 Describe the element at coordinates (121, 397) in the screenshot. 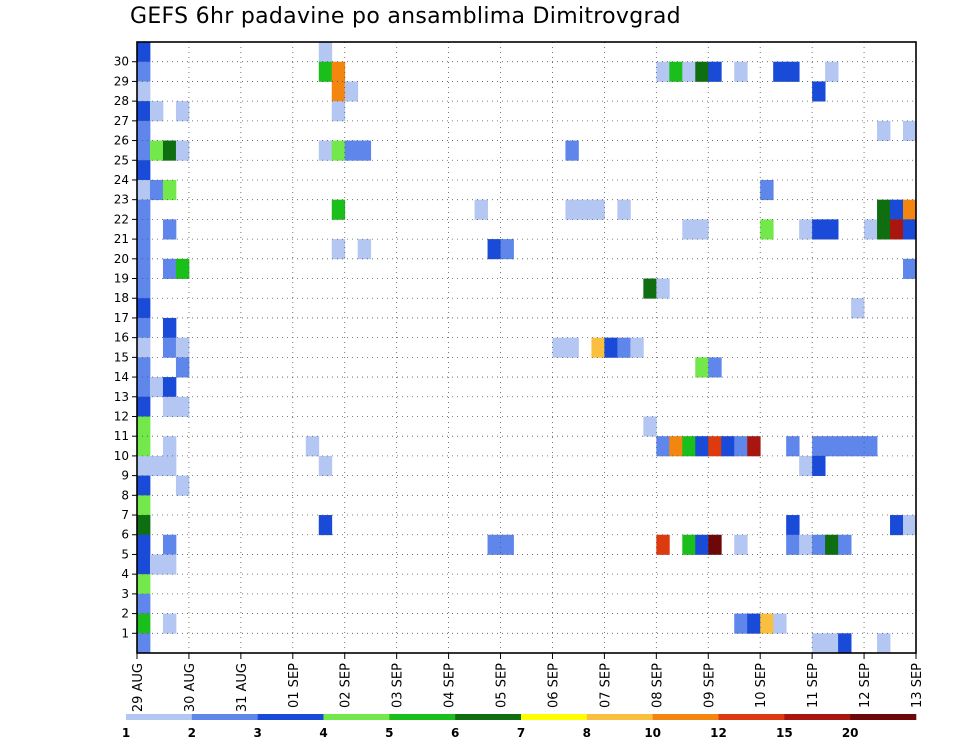

I see `y-tick-label: 13` at that location.